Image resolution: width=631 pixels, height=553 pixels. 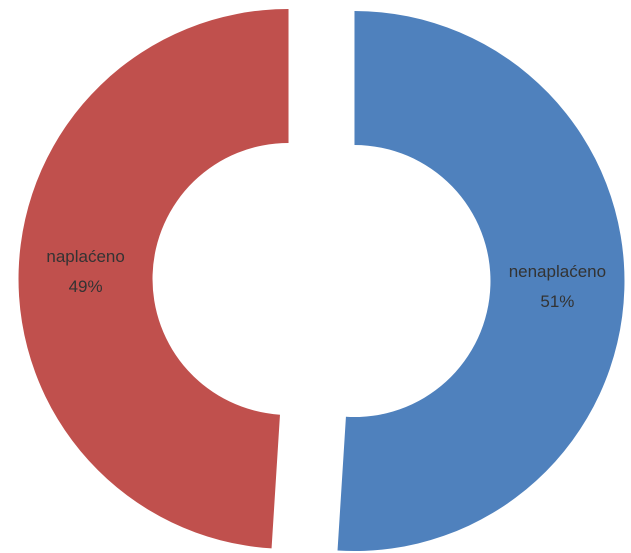 What do you see at coordinates (86, 286) in the screenshot?
I see `slice-value-label: 49%` at bounding box center [86, 286].